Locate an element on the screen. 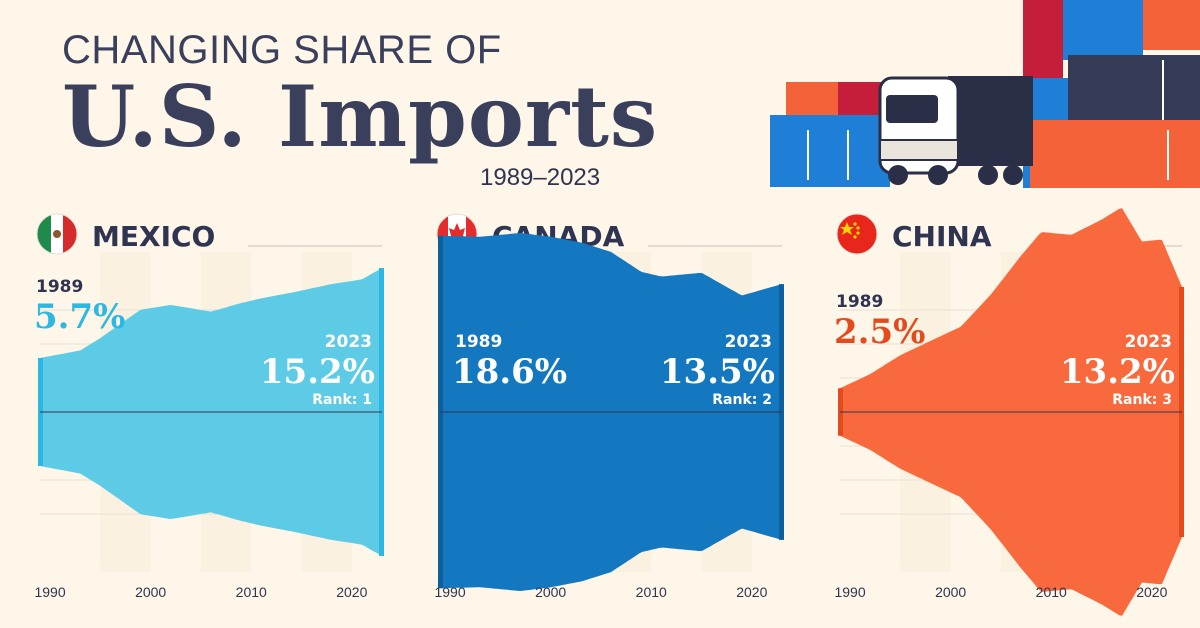 The height and width of the screenshot is (628, 1200). chart-title: MEXICO is located at coordinates (153, 236).